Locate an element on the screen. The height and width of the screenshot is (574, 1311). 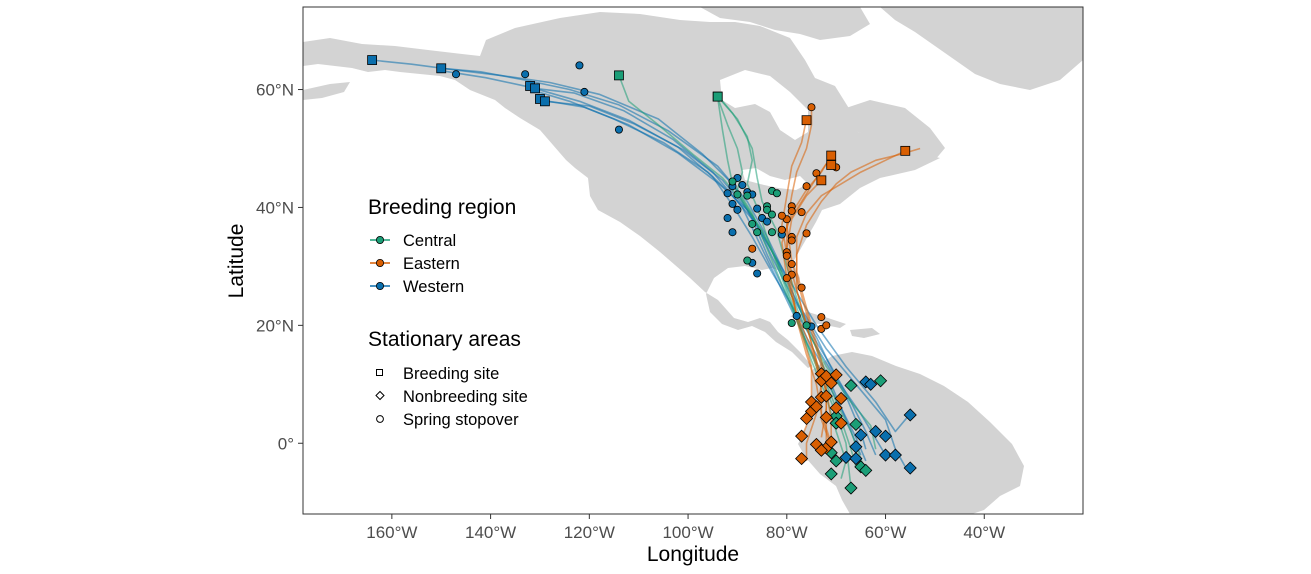
legend-entry-eastern: Eastern is located at coordinates (415, 264).